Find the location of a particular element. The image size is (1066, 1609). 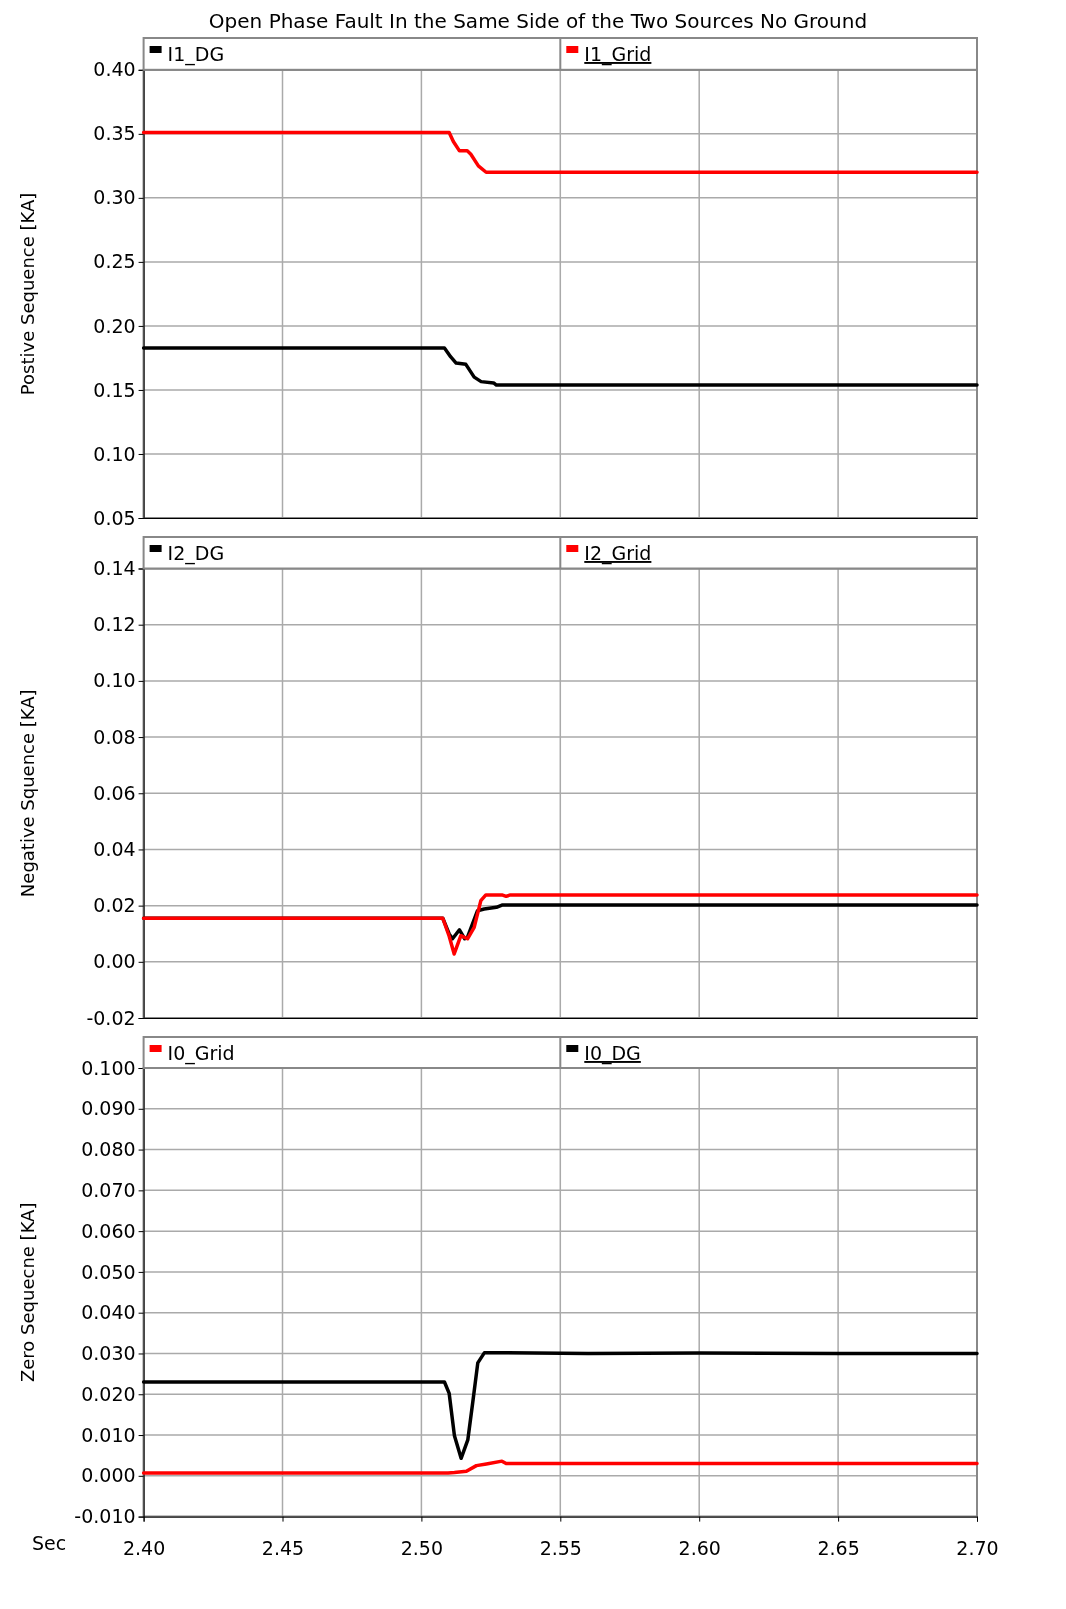

y-tick-label: 0.12 is located at coordinates (114, 624).